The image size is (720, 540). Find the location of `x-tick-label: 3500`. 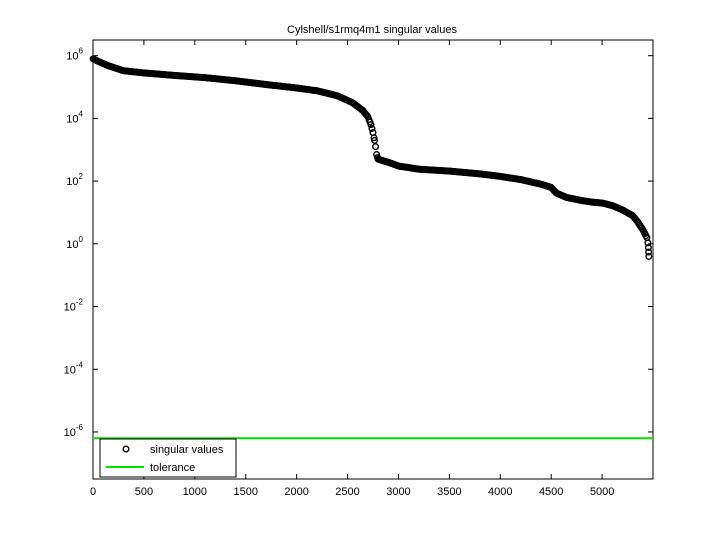

x-tick-label: 3500 is located at coordinates (449, 492).